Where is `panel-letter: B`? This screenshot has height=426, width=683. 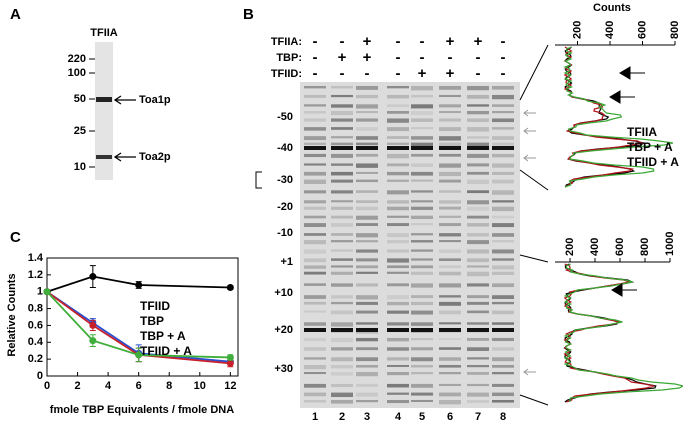
panel-letter: B is located at coordinates (248, 14).